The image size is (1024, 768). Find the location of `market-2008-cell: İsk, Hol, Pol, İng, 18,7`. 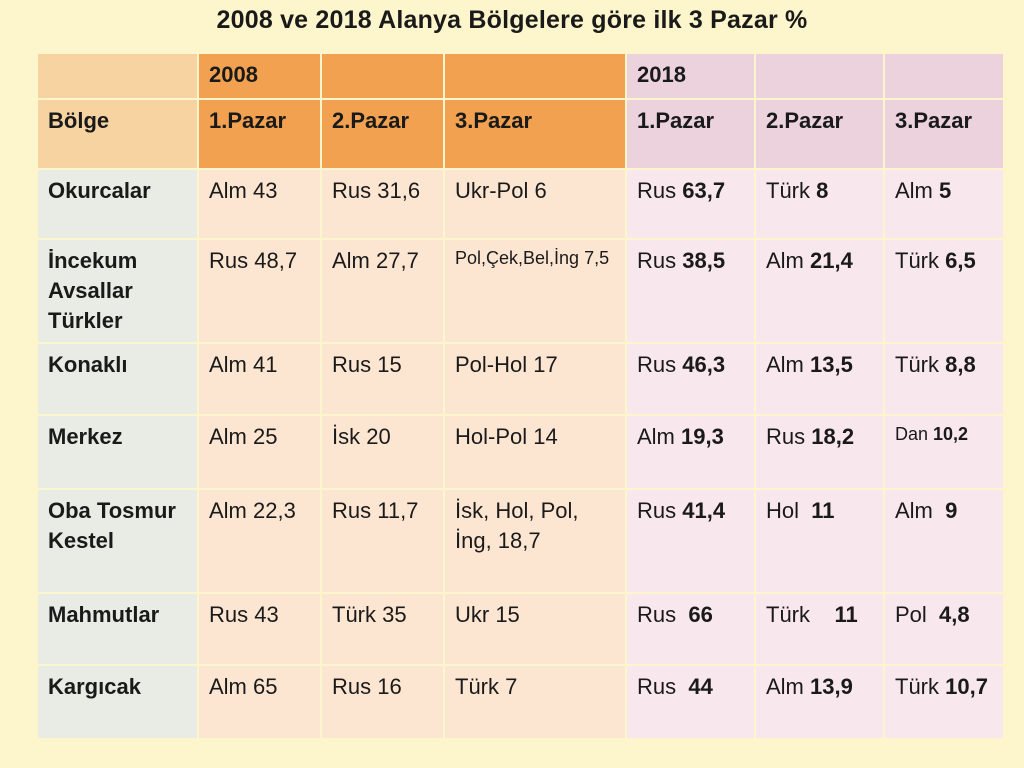

market-2008-cell: İsk, Hol, Pol, İng, 18,7 is located at coordinates (535, 541).